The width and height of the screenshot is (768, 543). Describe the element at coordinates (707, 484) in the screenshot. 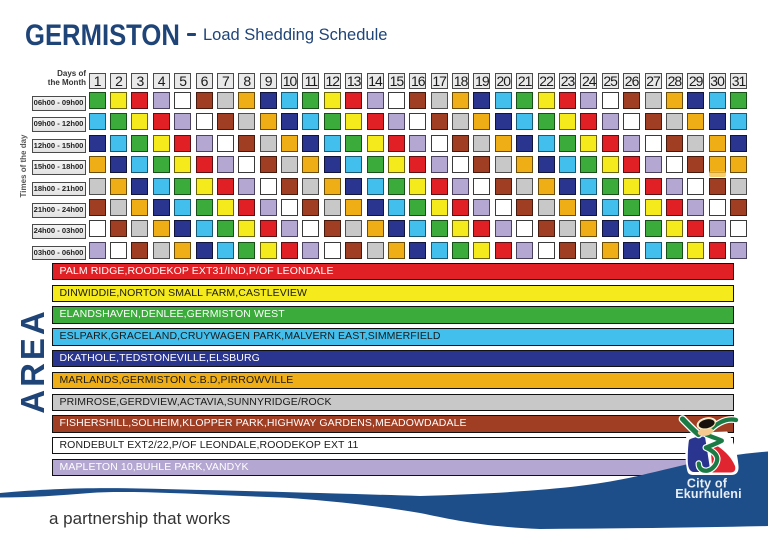

I see `svg-text: City of` at that location.